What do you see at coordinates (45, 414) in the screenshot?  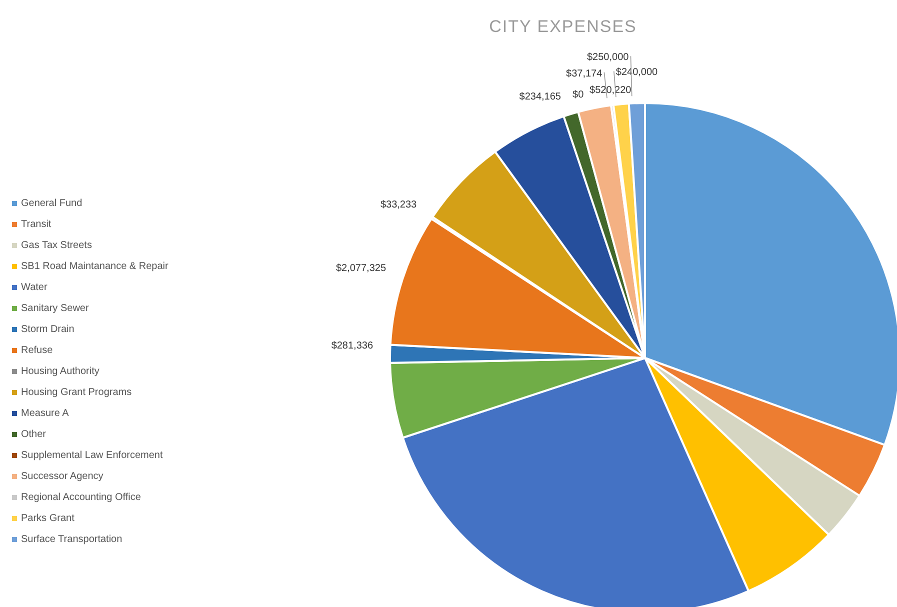 I see `legend-label: Measure A` at bounding box center [45, 414].